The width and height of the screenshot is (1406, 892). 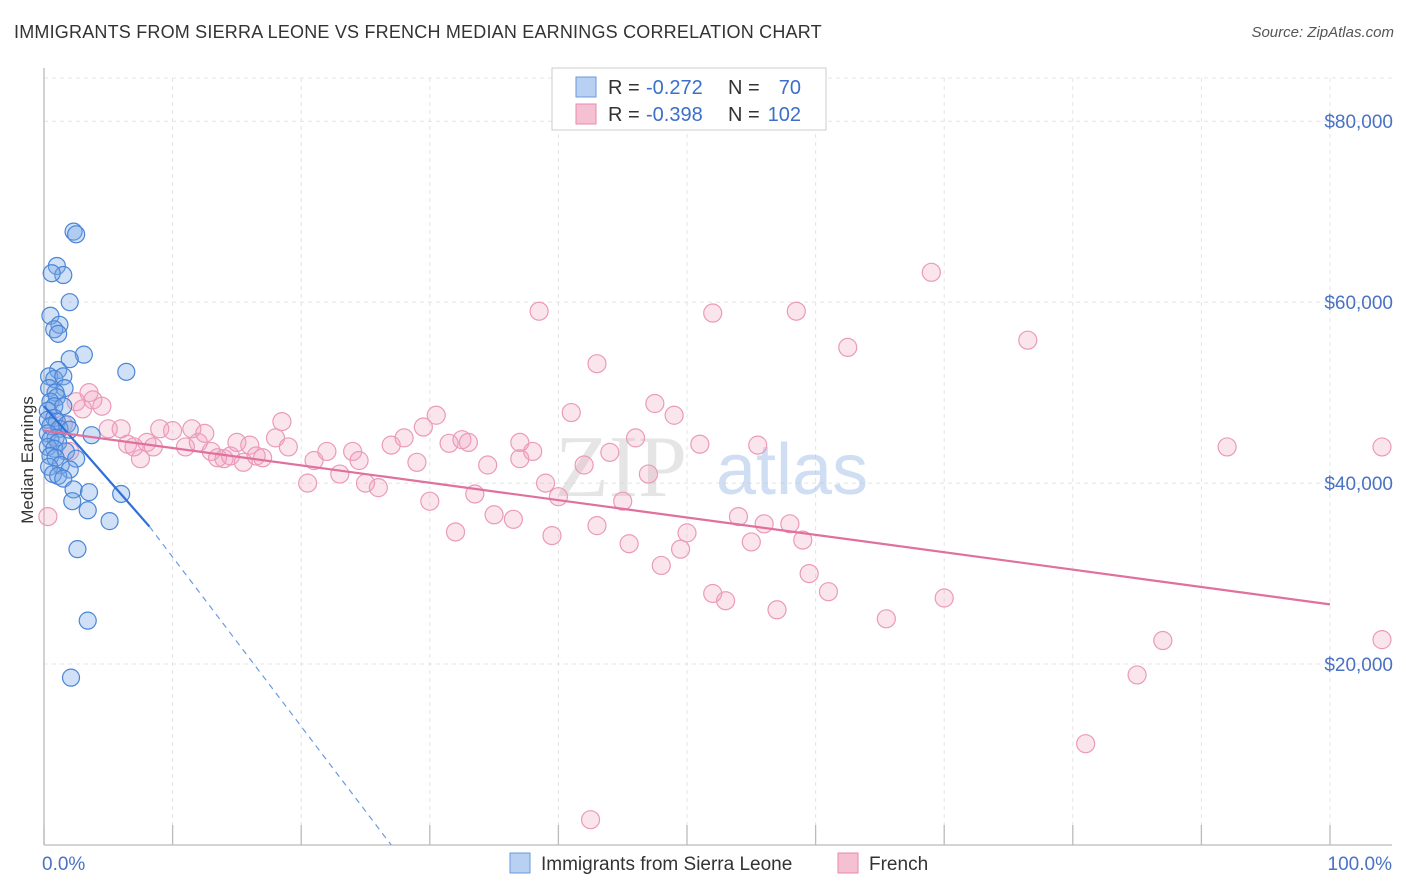 I want to click on sierra-leone-trend-extension, so click(x=270, y=686).